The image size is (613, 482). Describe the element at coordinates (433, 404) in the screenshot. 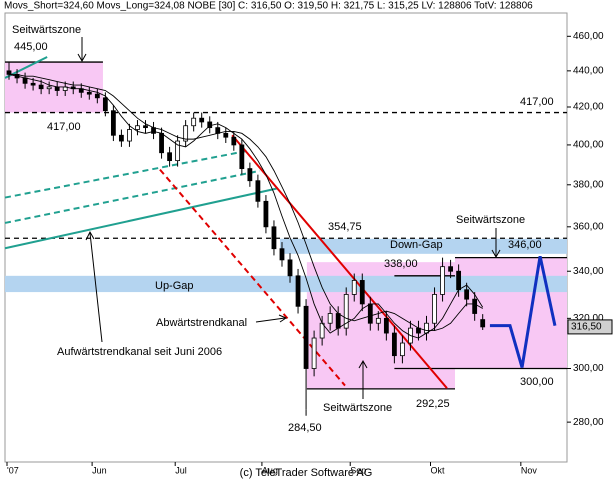

I see `level-label: 292,25` at that location.